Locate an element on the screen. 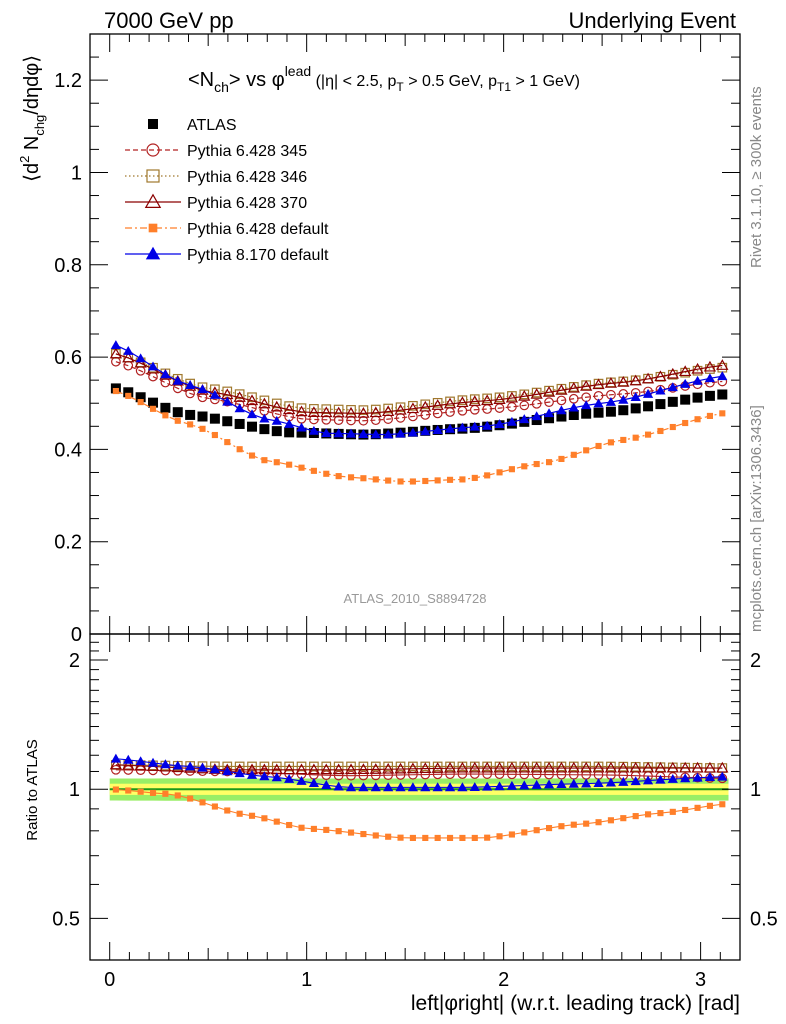 Image resolution: width=786 pixels, height=1024 pixels. y-tick-label: 0 is located at coordinates (76, 635).